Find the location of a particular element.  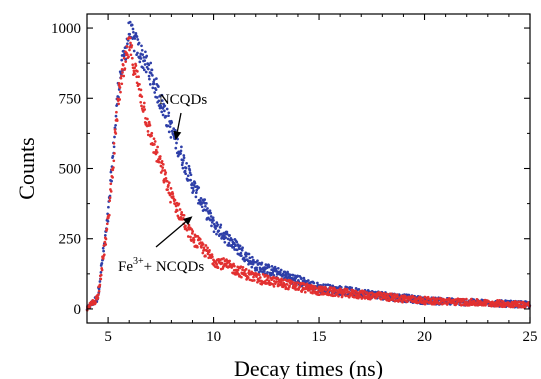

x-tick-label: 5 is located at coordinates (108, 337).